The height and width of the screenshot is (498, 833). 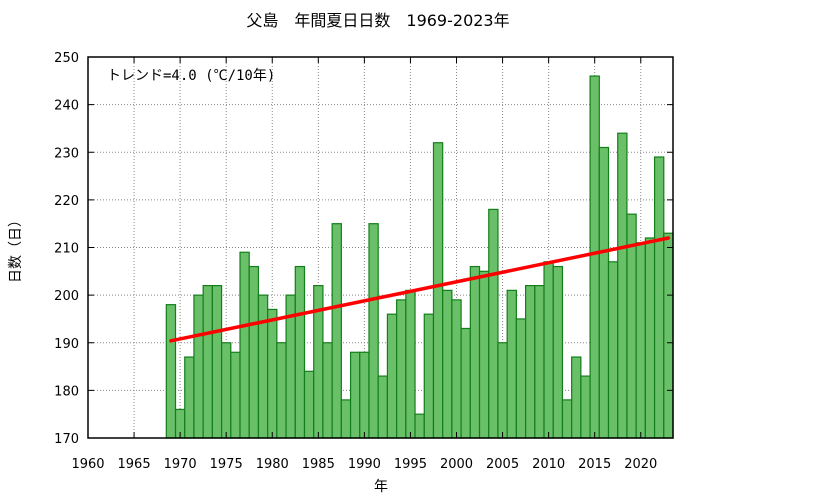 What do you see at coordinates (281, 390) in the screenshot?
I see `bar-1981` at bounding box center [281, 390].